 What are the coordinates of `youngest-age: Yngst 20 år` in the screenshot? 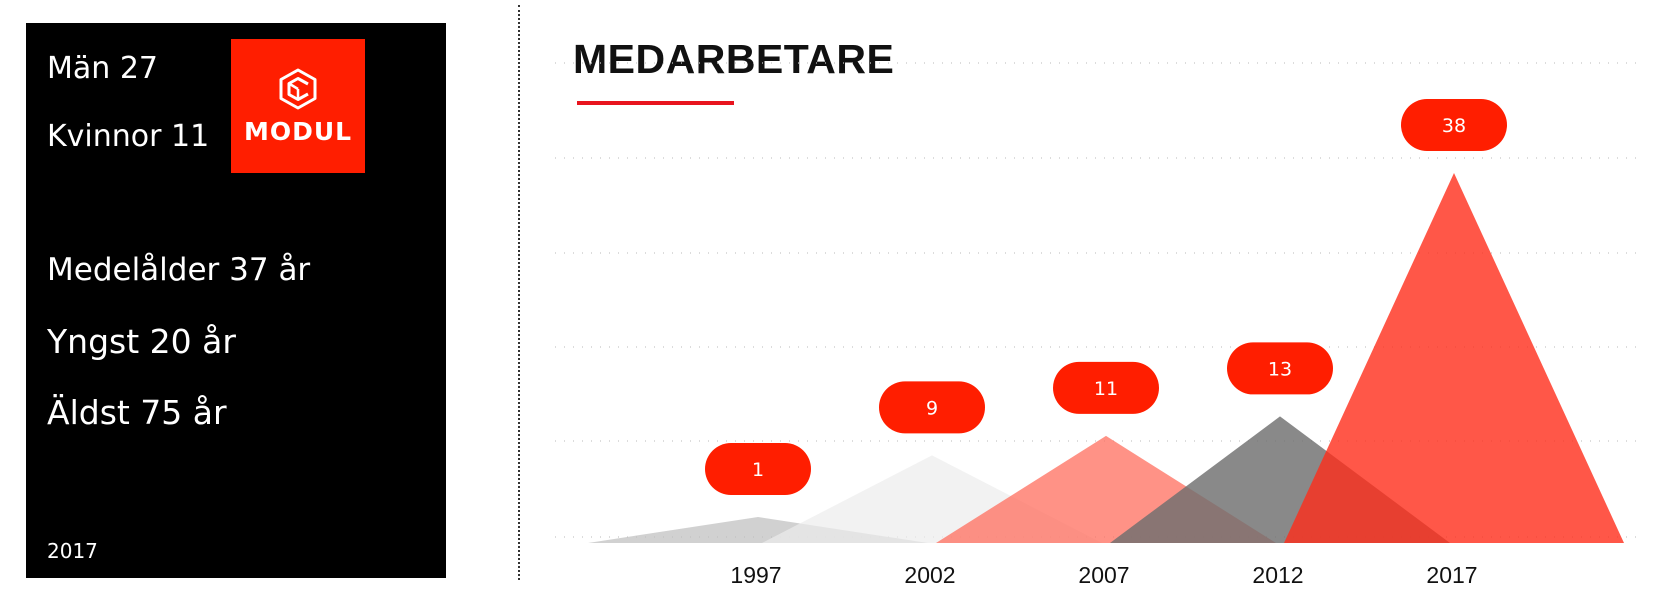 It's located at (141, 341).